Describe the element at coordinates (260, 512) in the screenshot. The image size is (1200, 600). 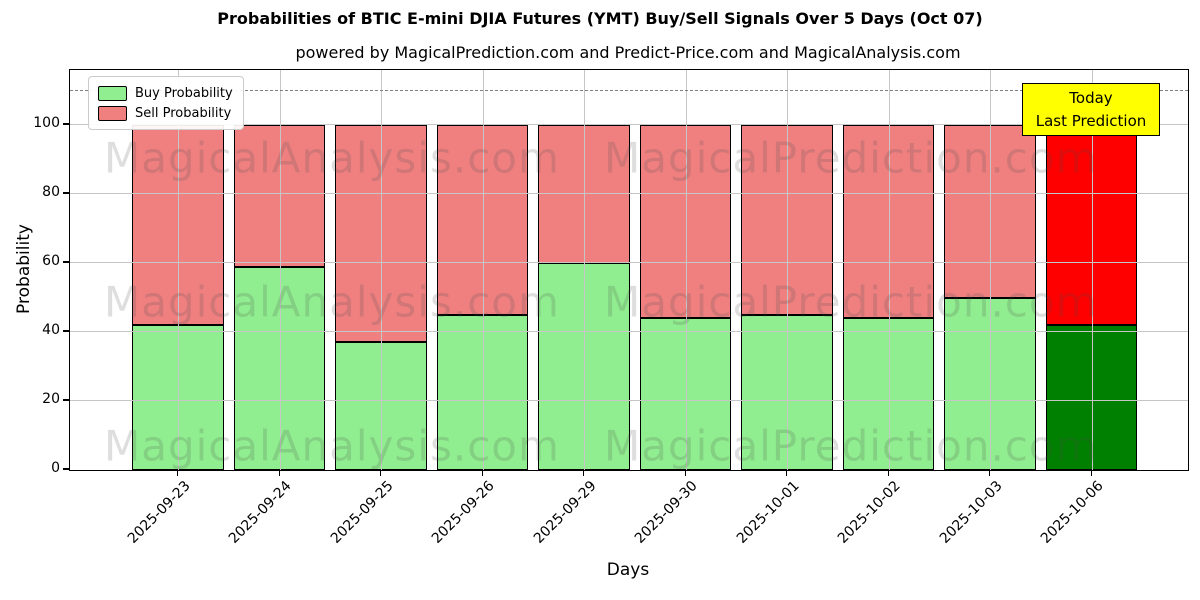
I see `x-tick-label: 2025-09-24` at that location.